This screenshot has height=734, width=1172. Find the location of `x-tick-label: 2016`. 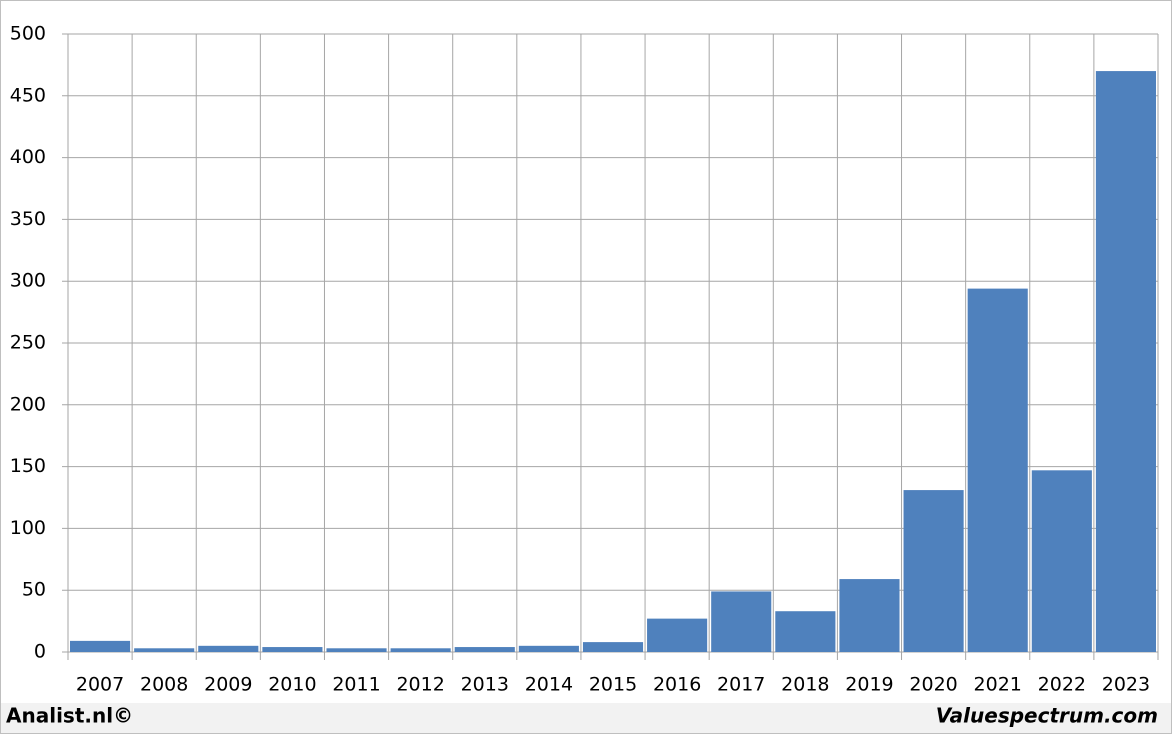

x-tick-label: 2016 is located at coordinates (677, 685).